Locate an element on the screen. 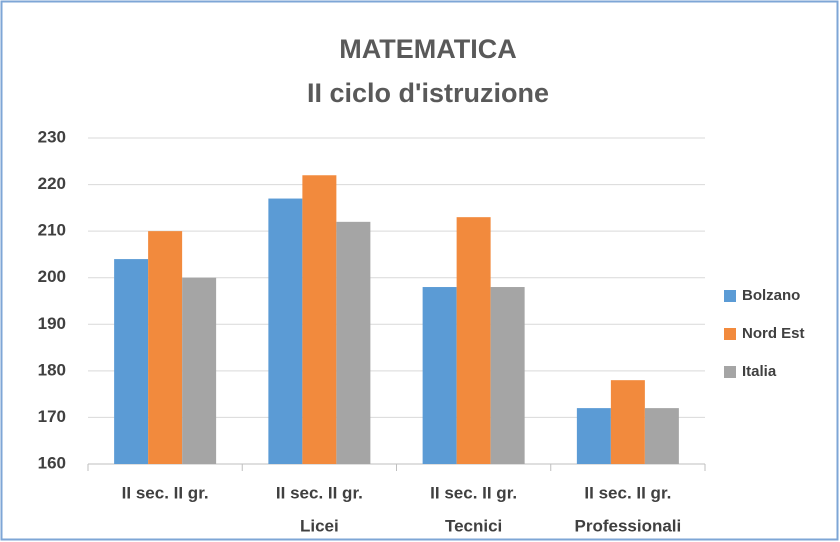 The height and width of the screenshot is (542, 840). legend-label: Nord Est is located at coordinates (773, 333).